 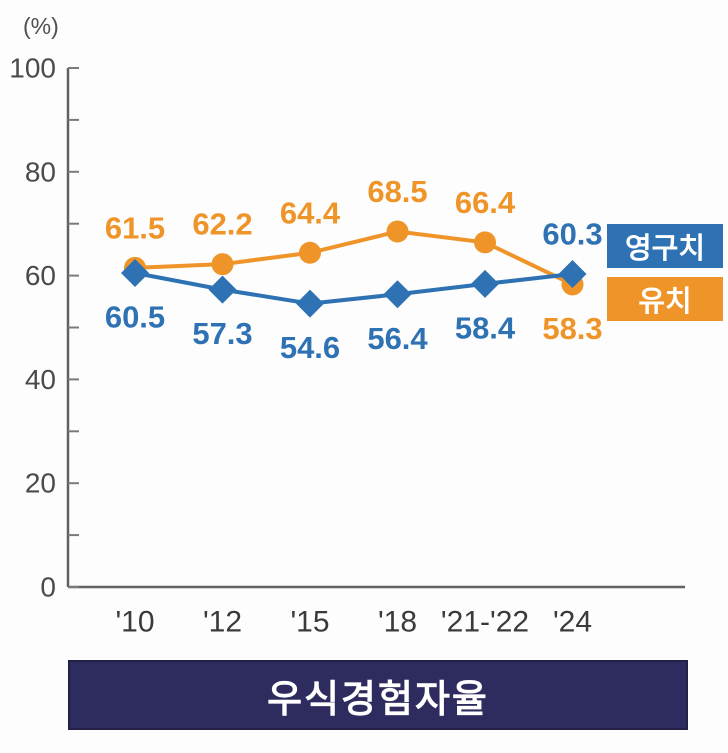 I want to click on legend-label-permanent-teeth: 영구치, so click(x=665, y=249).